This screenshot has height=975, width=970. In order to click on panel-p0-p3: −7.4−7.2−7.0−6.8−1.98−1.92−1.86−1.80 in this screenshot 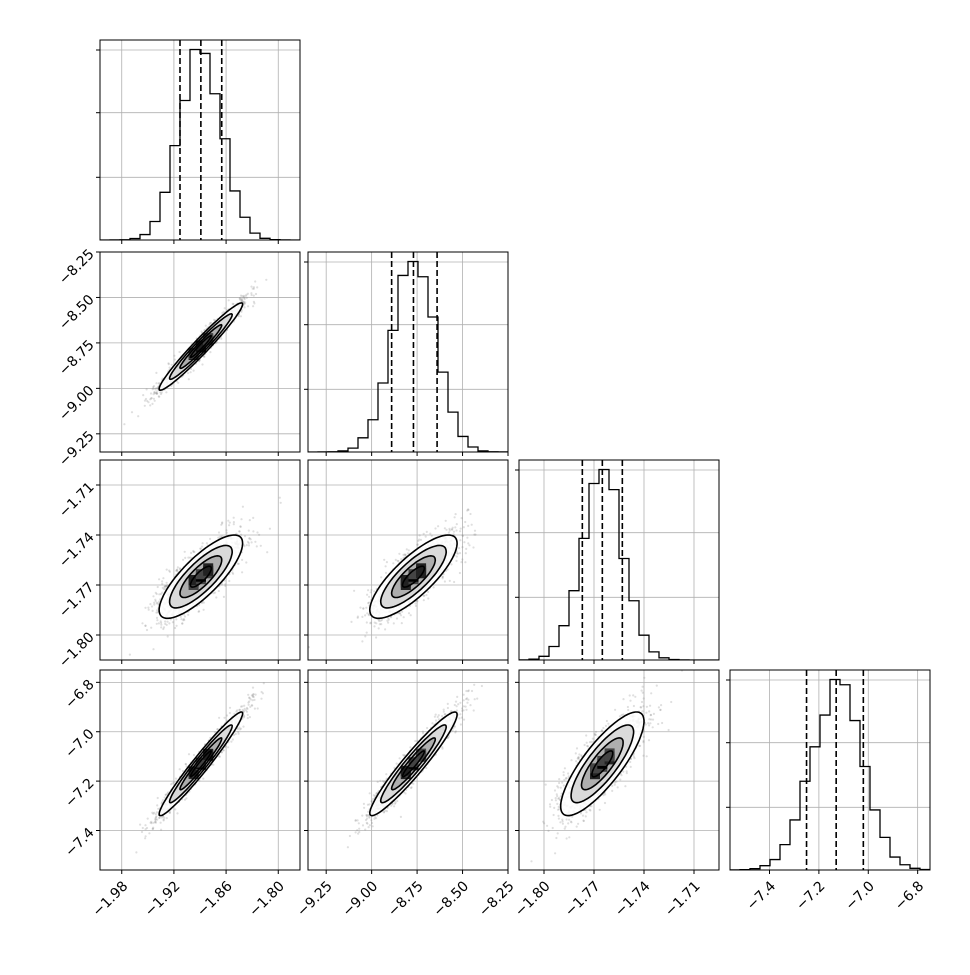, I will do `click(181, 795)`.